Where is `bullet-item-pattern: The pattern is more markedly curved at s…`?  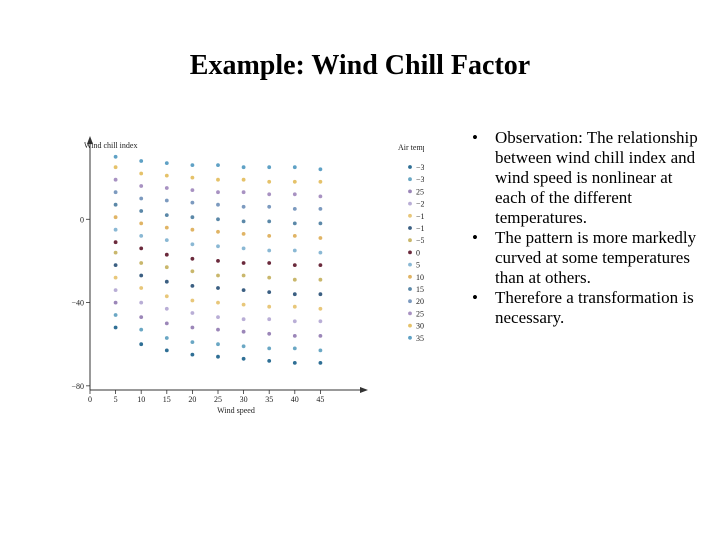 bullet-item-pattern: The pattern is more markedly curved at s… is located at coordinates (583, 258).